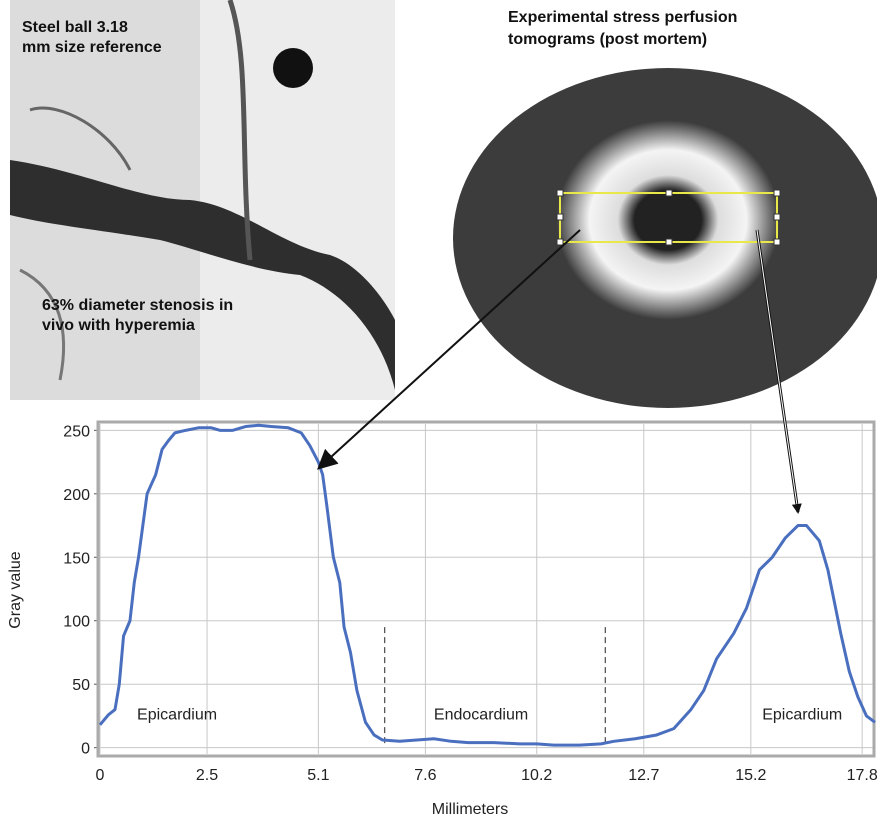  I want to click on x-tick-label: 10.2, so click(536, 775).